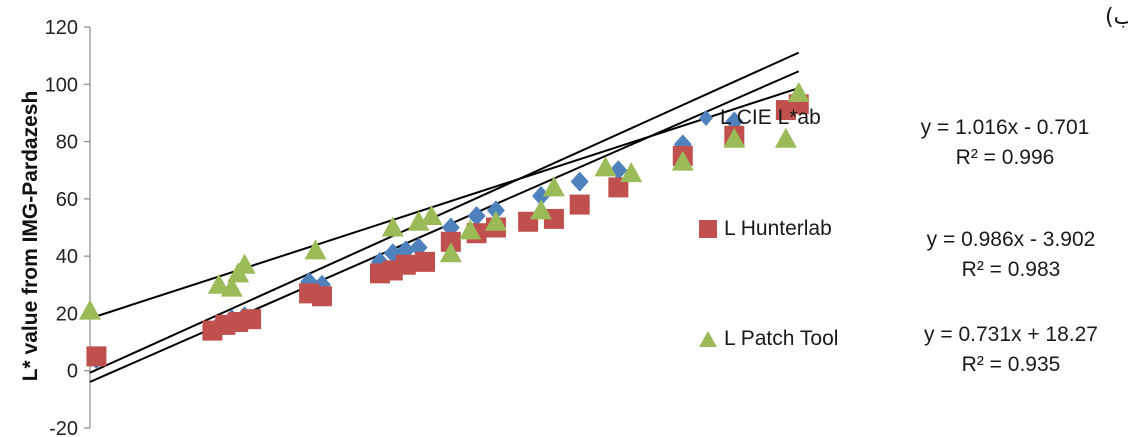 This screenshot has height=437, width=1128. Describe the element at coordinates (61, 85) in the screenshot. I see `y-tick-label: 100` at that location.